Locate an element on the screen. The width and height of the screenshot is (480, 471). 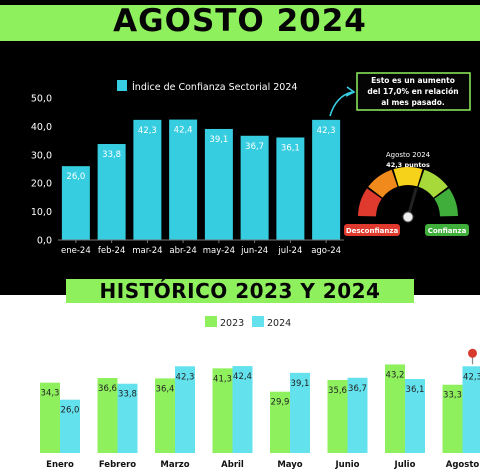
callout-line-1: Esto es un aumento is located at coordinates (413, 80).